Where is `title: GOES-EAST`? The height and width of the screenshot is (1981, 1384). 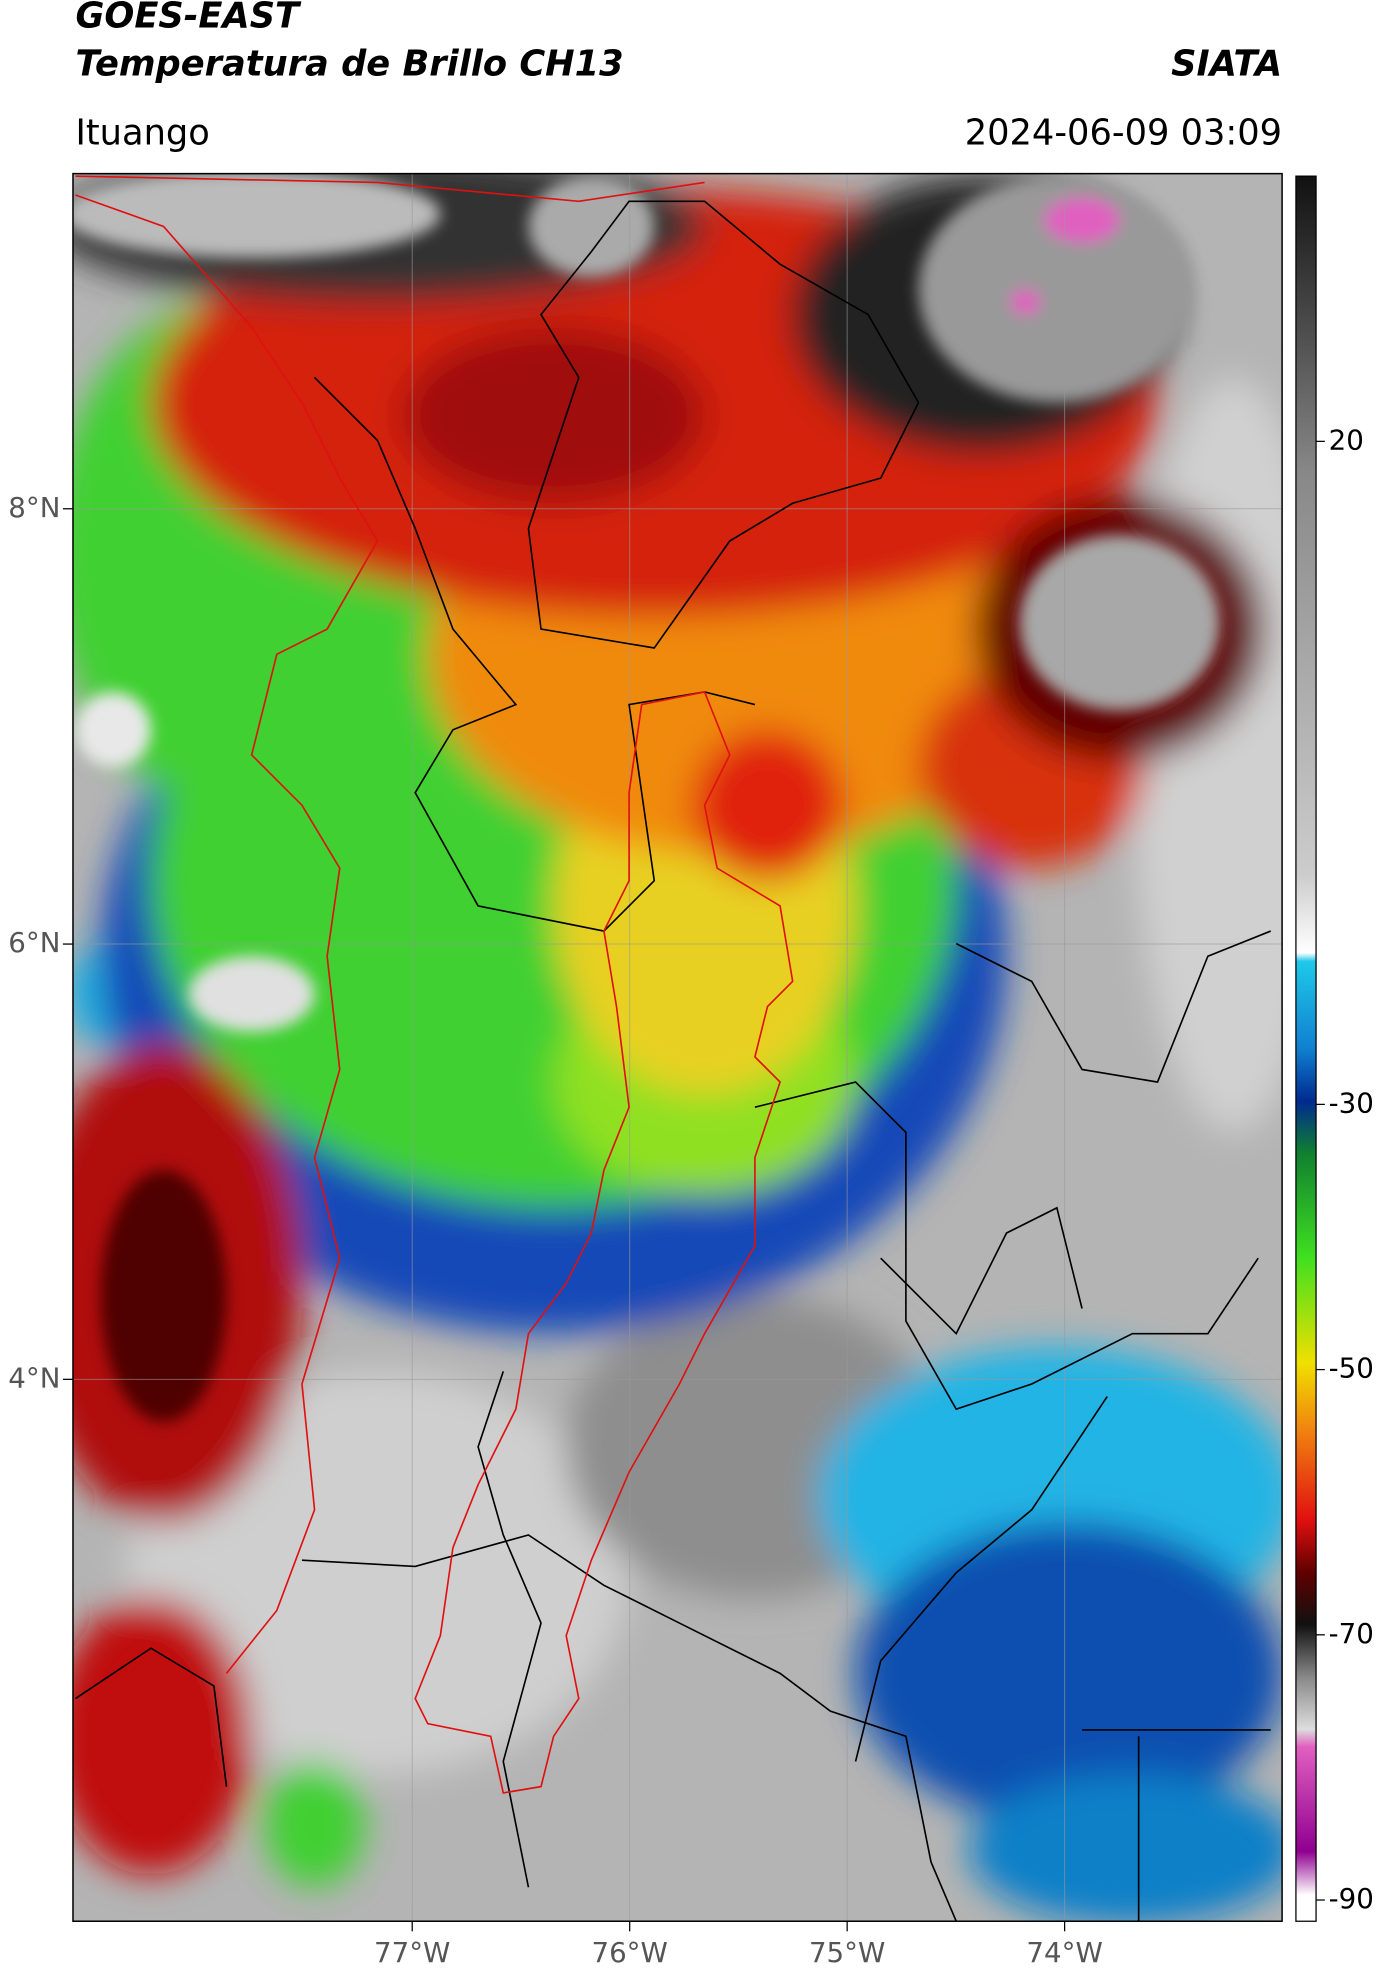 title: GOES-EAST is located at coordinates (188, 18).